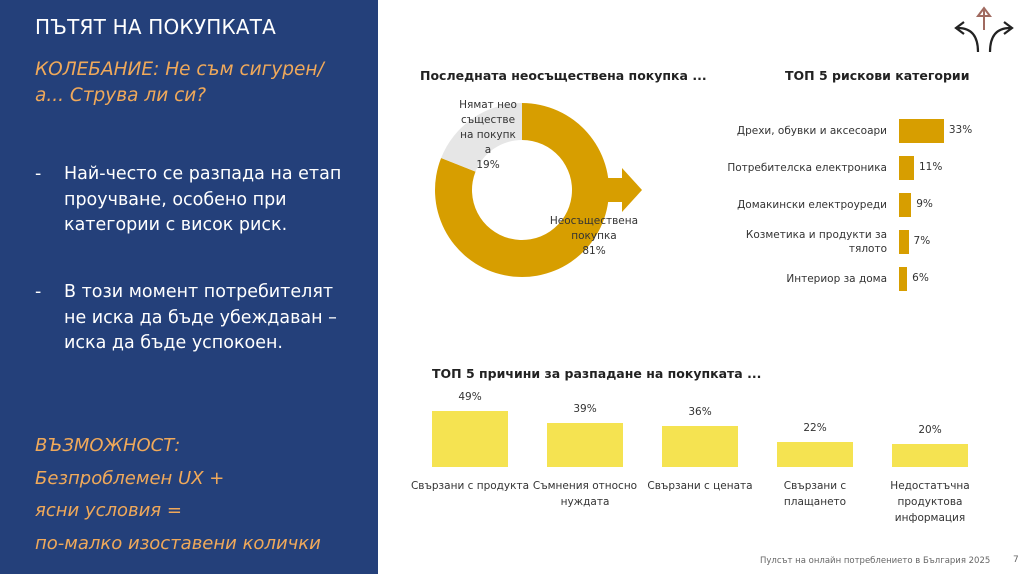 The image size is (1024, 574). Describe the element at coordinates (156, 27) in the screenshot. I see `slide-title: ПЪТЯТ НА ПОКУПКАТА` at that location.